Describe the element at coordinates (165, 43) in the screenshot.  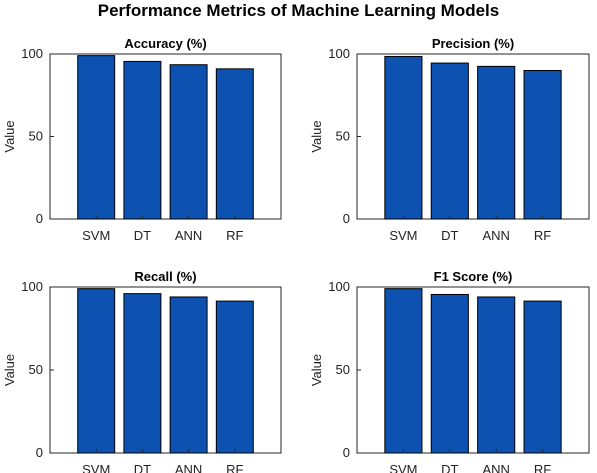
I see `subplot-title: Accuracy (%)` at that location.